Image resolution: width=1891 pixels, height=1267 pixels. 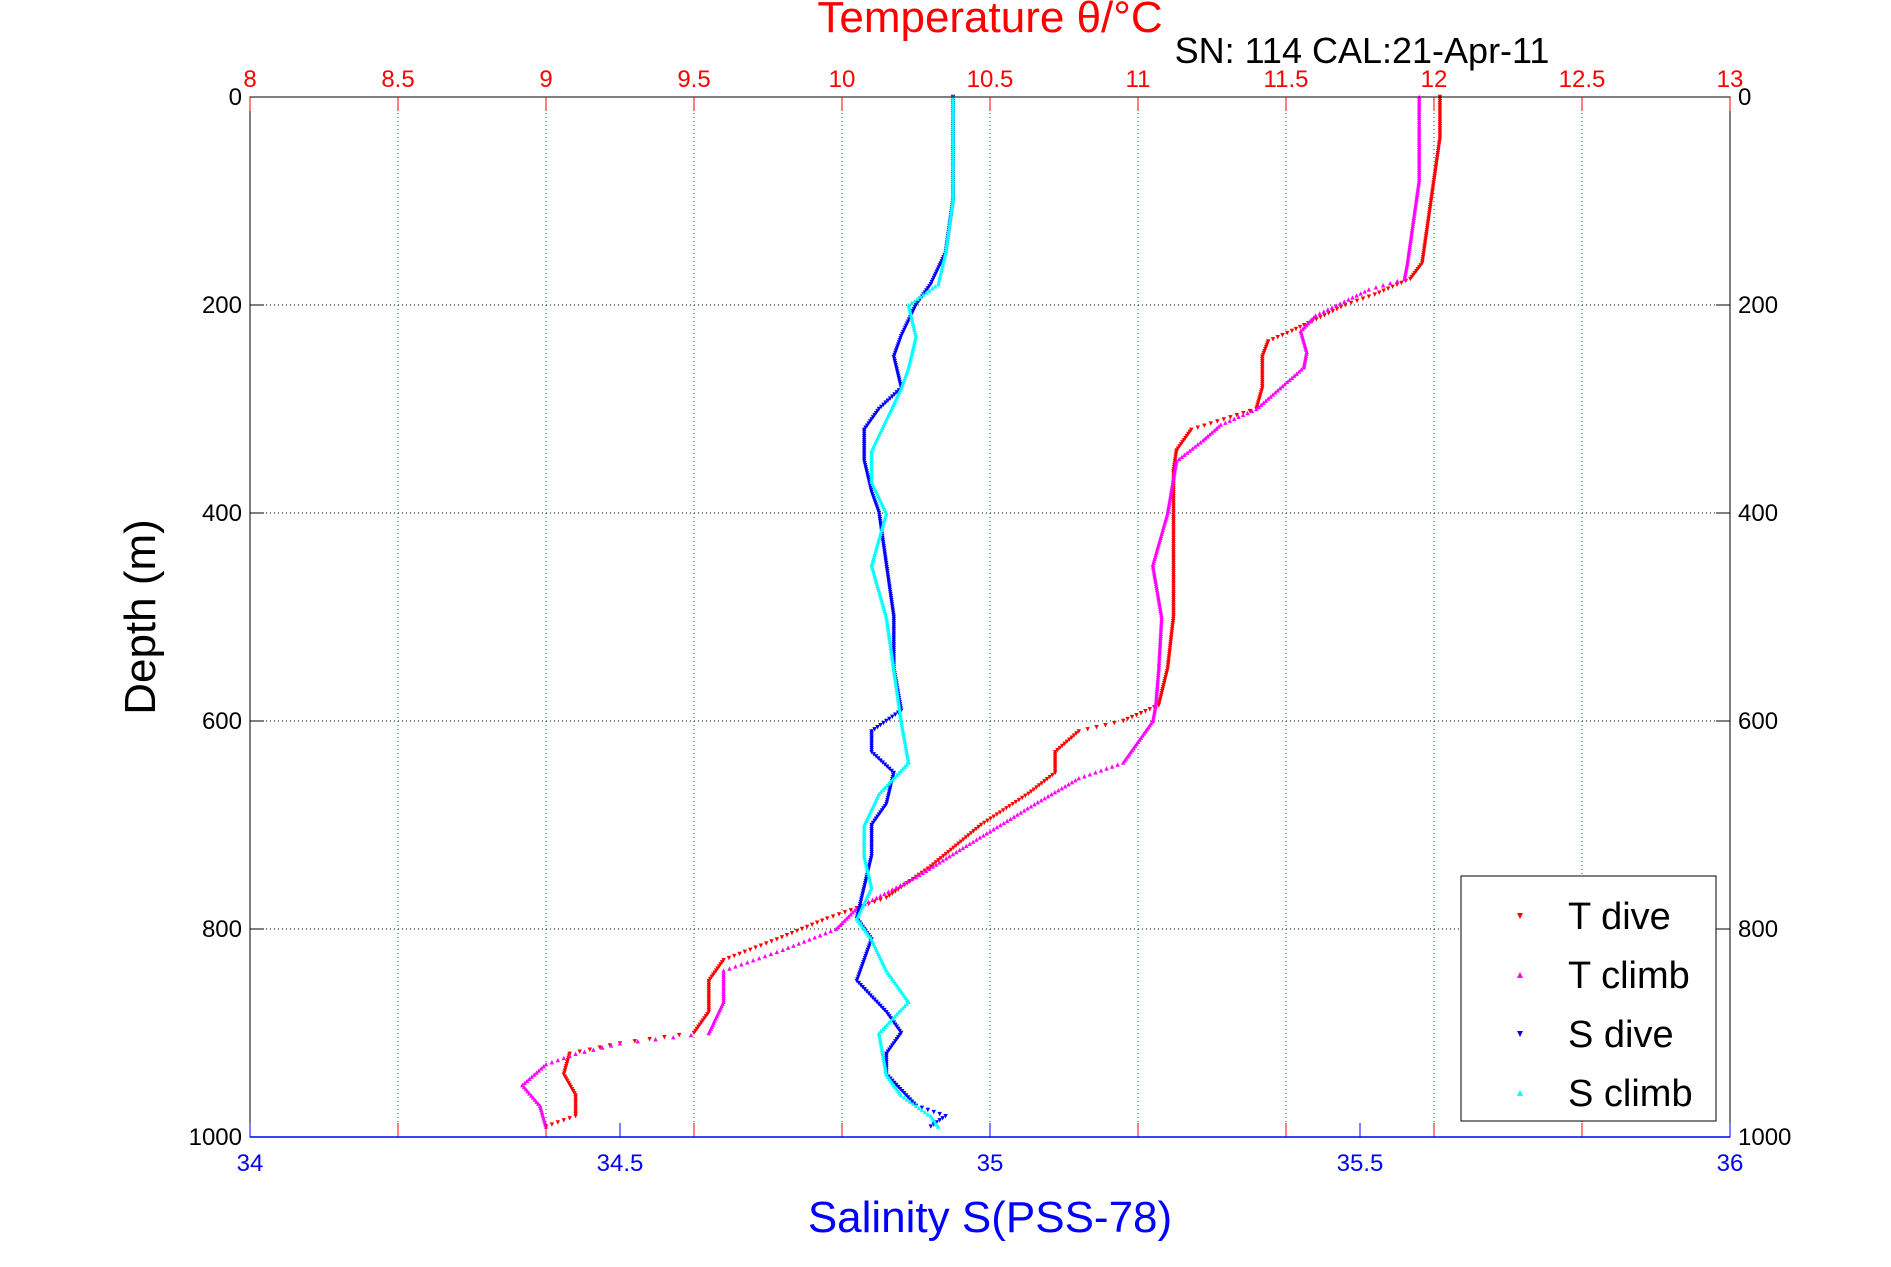 I want to click on y-tick-label-right: 400, so click(x=1758, y=513).